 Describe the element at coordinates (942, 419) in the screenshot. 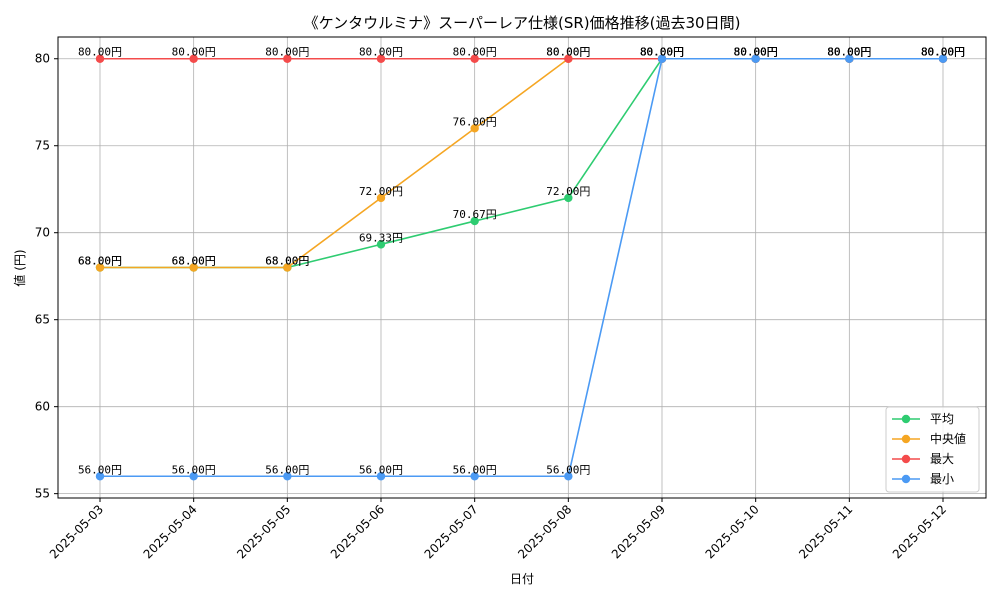

I see `legend-label: 平均` at that location.